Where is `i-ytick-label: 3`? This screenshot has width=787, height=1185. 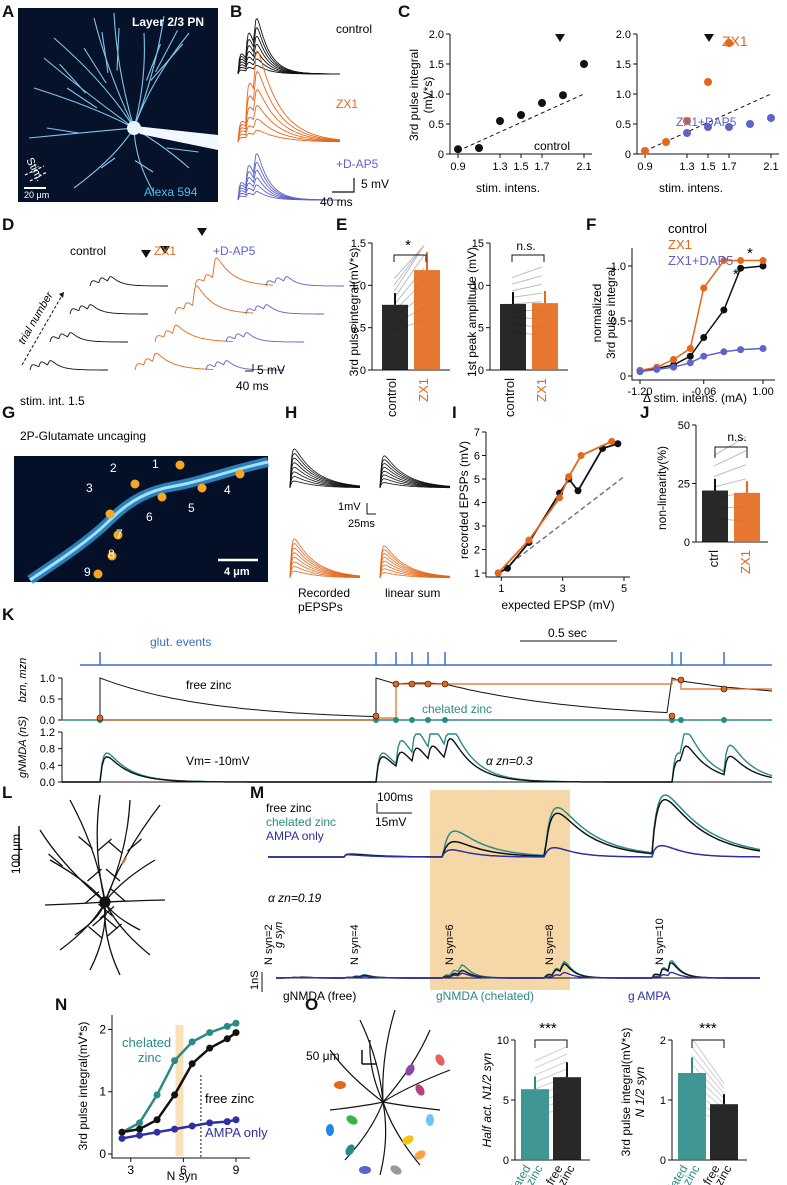
i-ytick-label: 3 is located at coordinates (477, 527).